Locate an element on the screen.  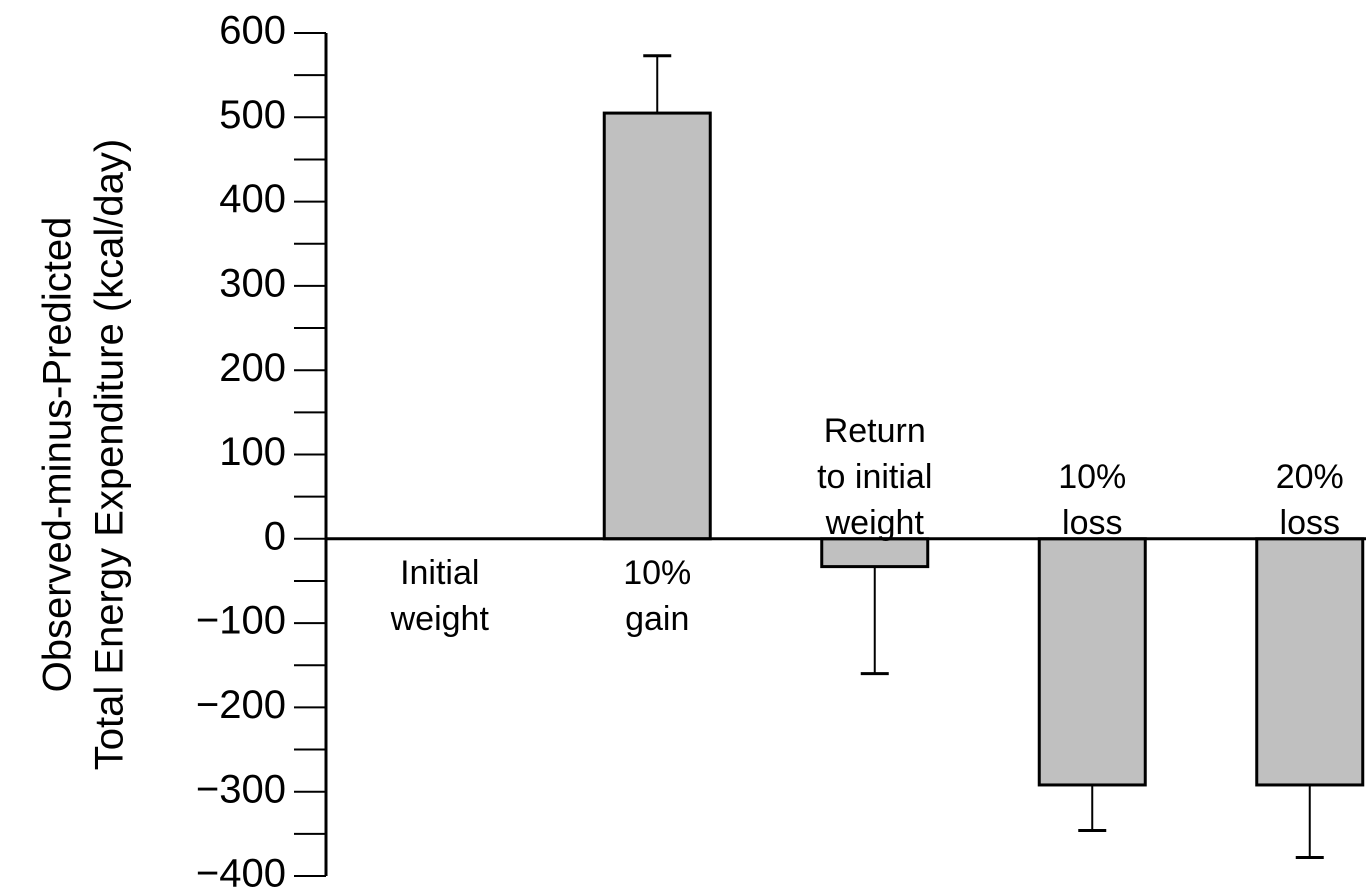
y-tick-label: −400 is located at coordinates (241, 870).